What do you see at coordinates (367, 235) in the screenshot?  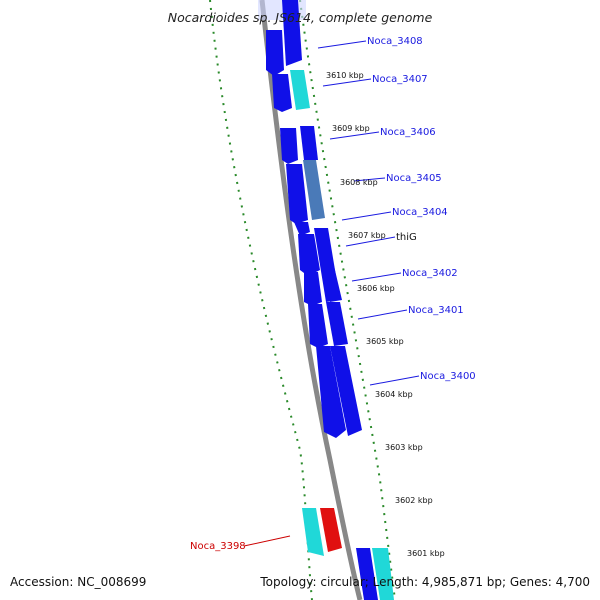 I see `kbp-tick-label: 3607 kbp` at bounding box center [367, 235].